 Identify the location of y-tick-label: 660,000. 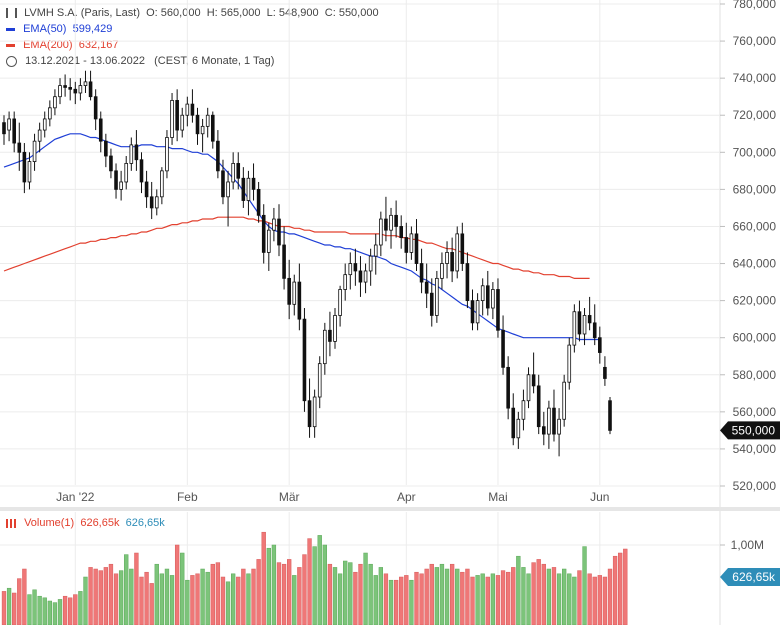
(755, 226).